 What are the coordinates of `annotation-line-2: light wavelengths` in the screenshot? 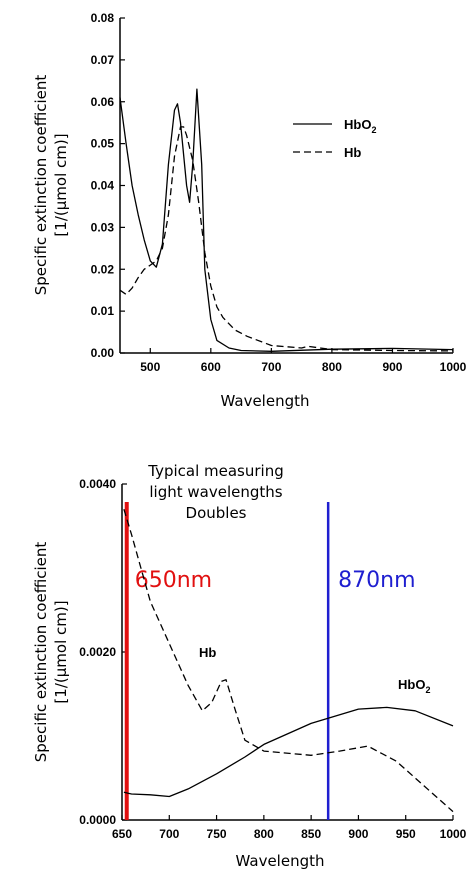 It's located at (215, 492).